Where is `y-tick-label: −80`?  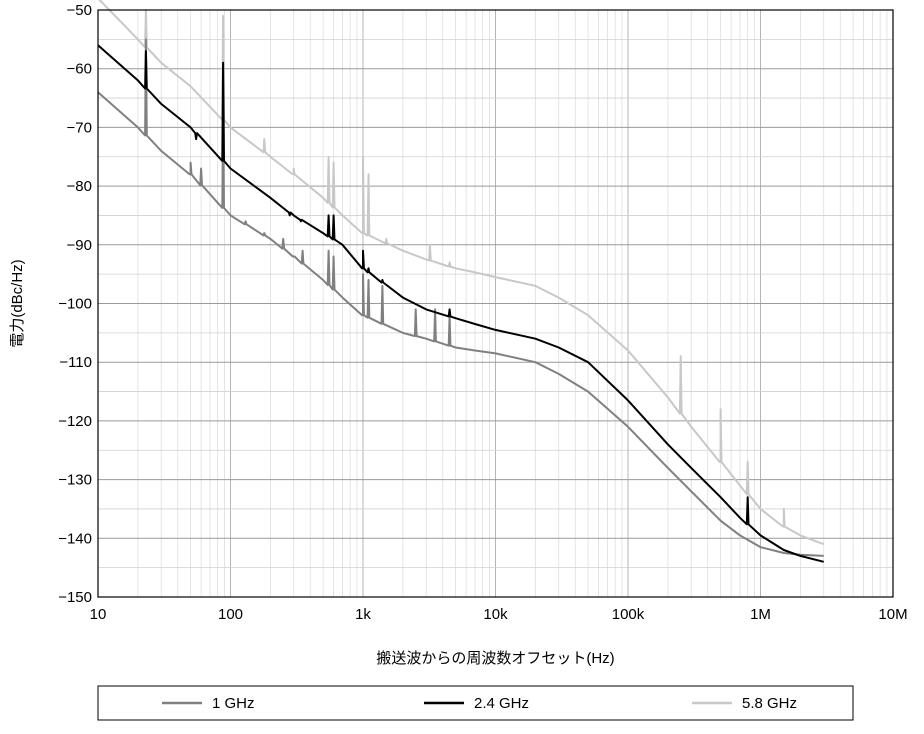 y-tick-label: −80 is located at coordinates (79, 186).